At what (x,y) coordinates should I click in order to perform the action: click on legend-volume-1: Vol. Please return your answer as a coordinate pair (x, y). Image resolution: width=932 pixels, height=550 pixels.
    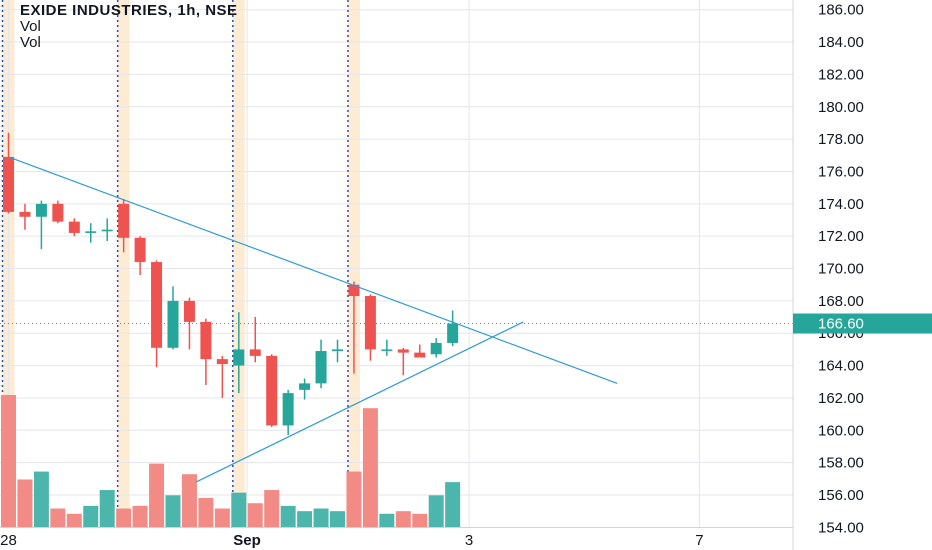
    Looking at the image, I should click on (30, 26).